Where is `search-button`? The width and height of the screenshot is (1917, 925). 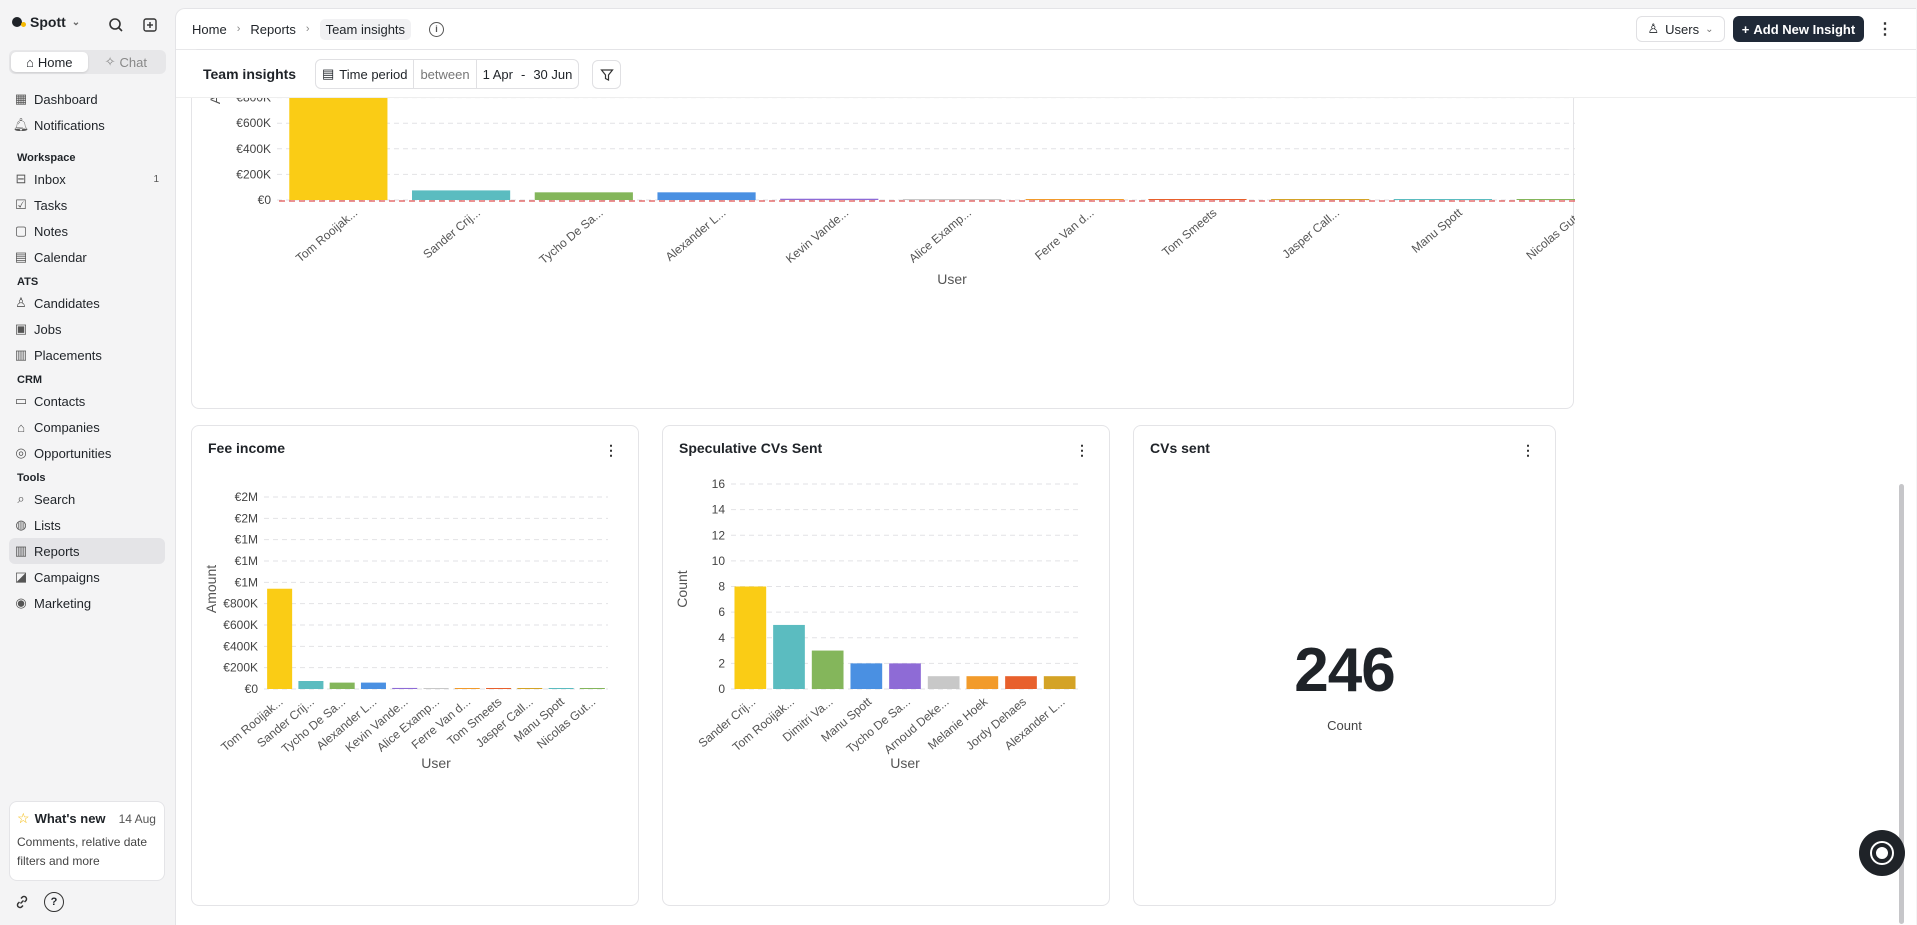
search-button is located at coordinates (116, 25).